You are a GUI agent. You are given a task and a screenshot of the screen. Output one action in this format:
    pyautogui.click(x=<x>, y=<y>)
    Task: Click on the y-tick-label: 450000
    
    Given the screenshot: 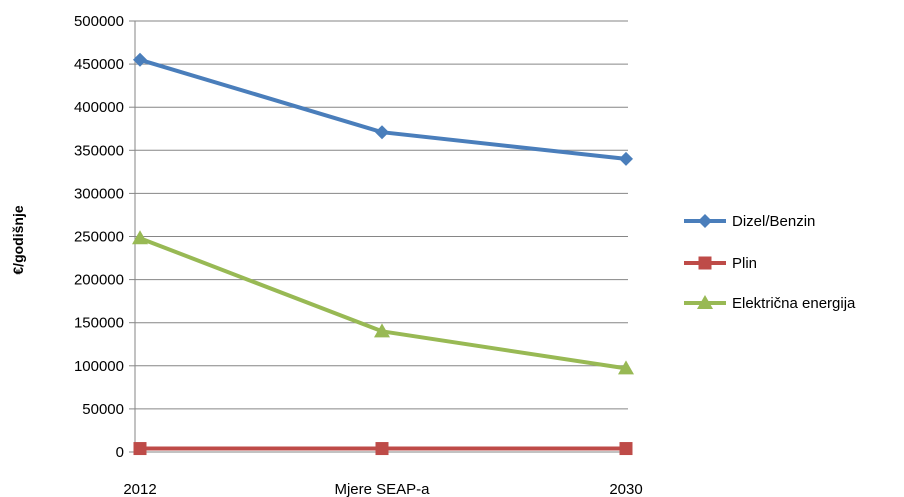 What is the action you would take?
    pyautogui.click(x=99, y=64)
    